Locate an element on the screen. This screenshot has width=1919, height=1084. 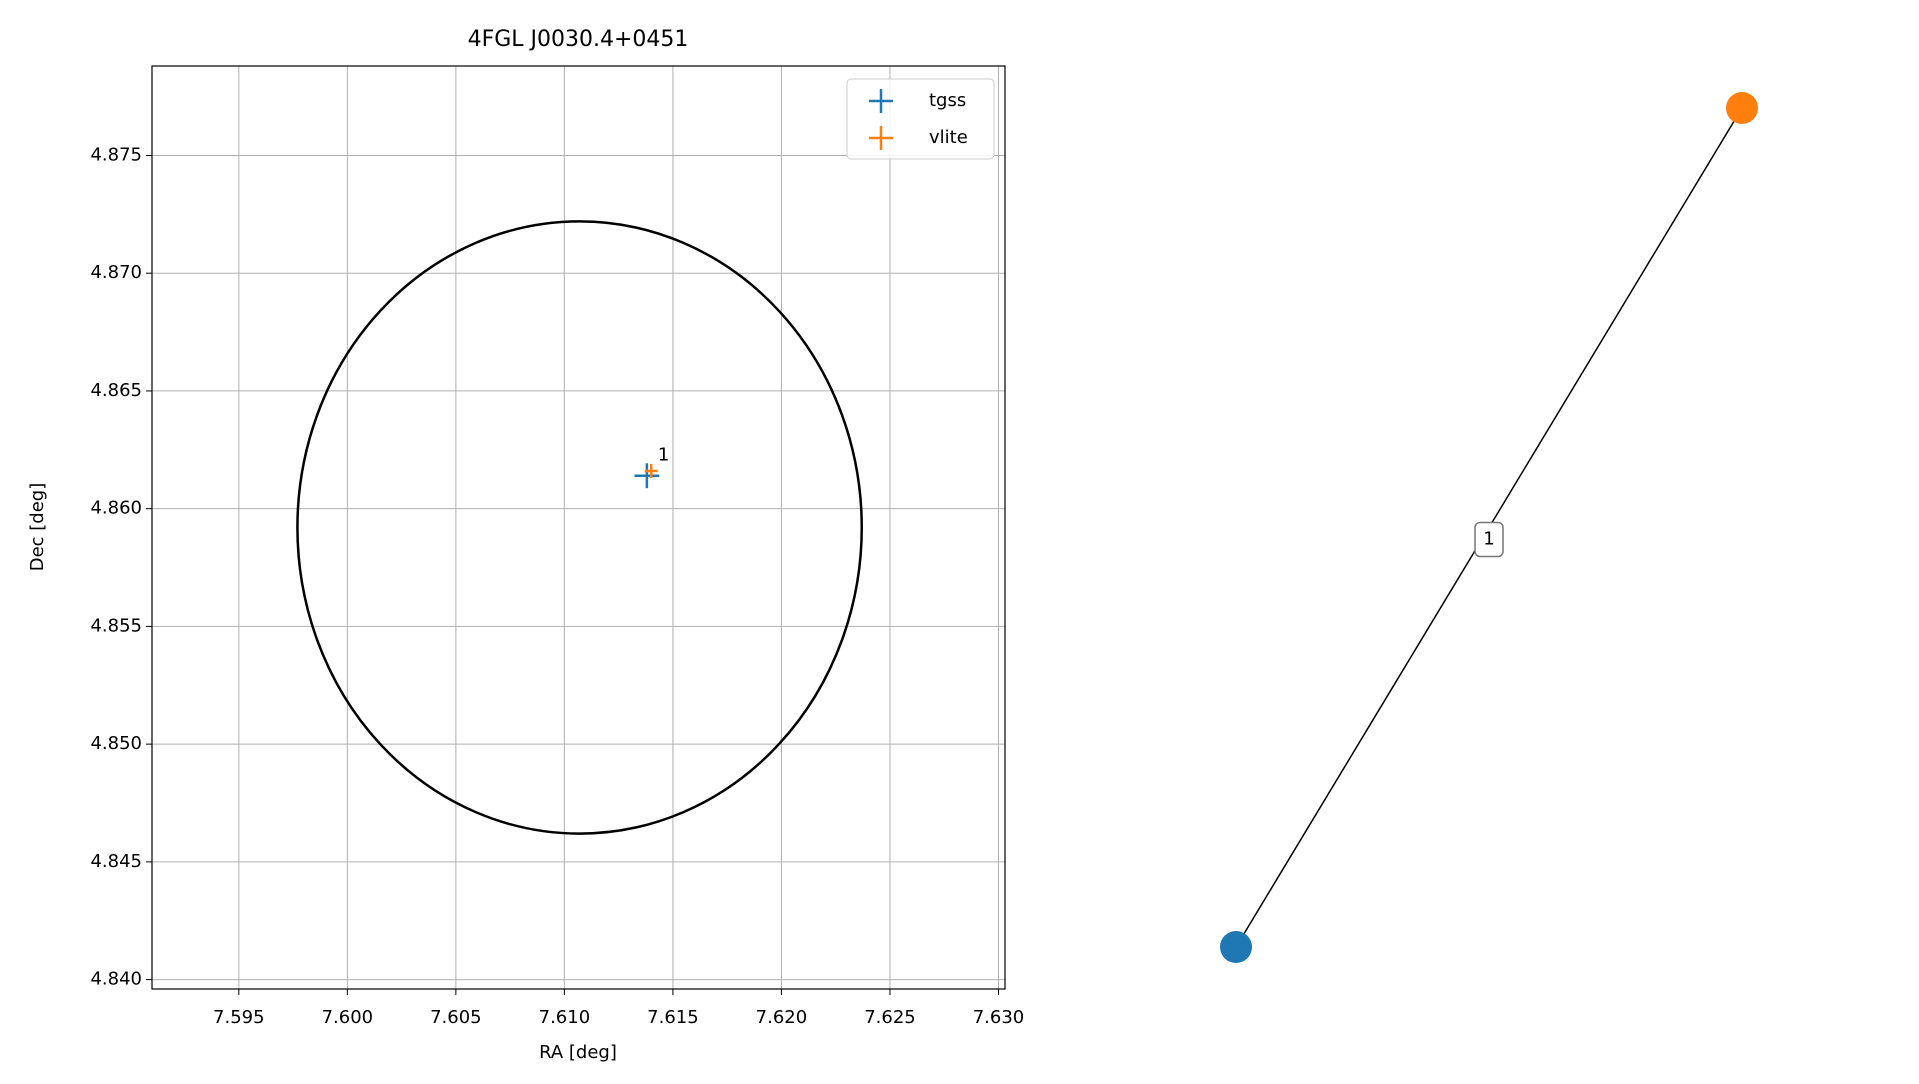
edge-label-box is located at coordinates (1489, 539).